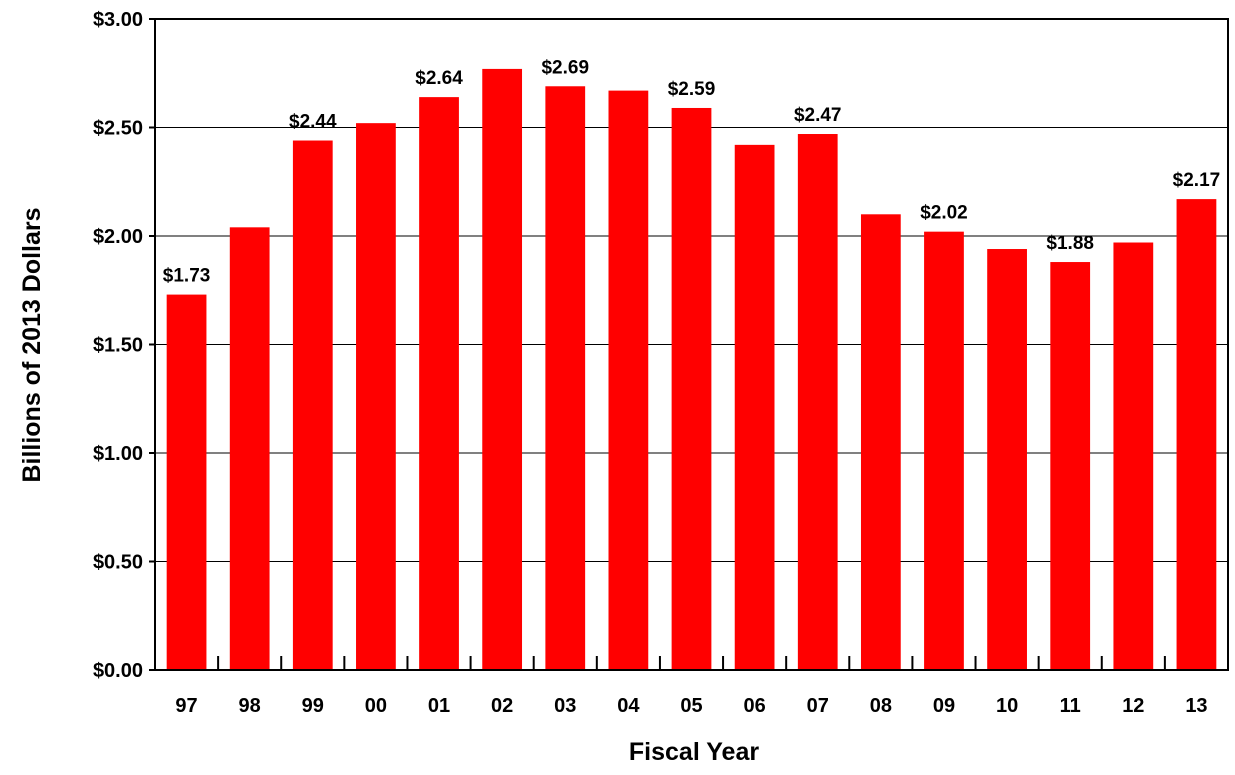 Image resolution: width=1235 pixels, height=775 pixels. I want to click on x-tick-label: 09, so click(944, 706).